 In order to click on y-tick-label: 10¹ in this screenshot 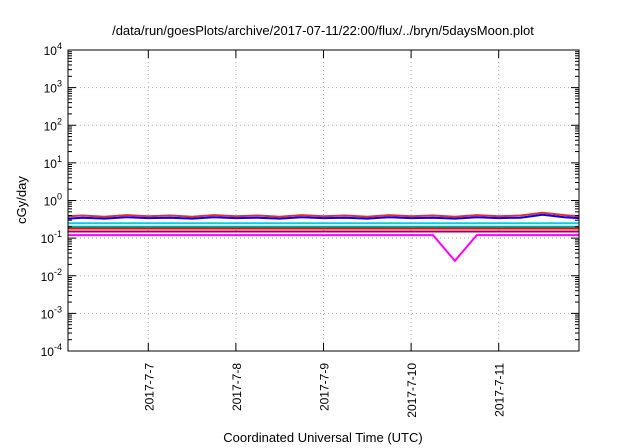, I will do `click(53, 162)`.